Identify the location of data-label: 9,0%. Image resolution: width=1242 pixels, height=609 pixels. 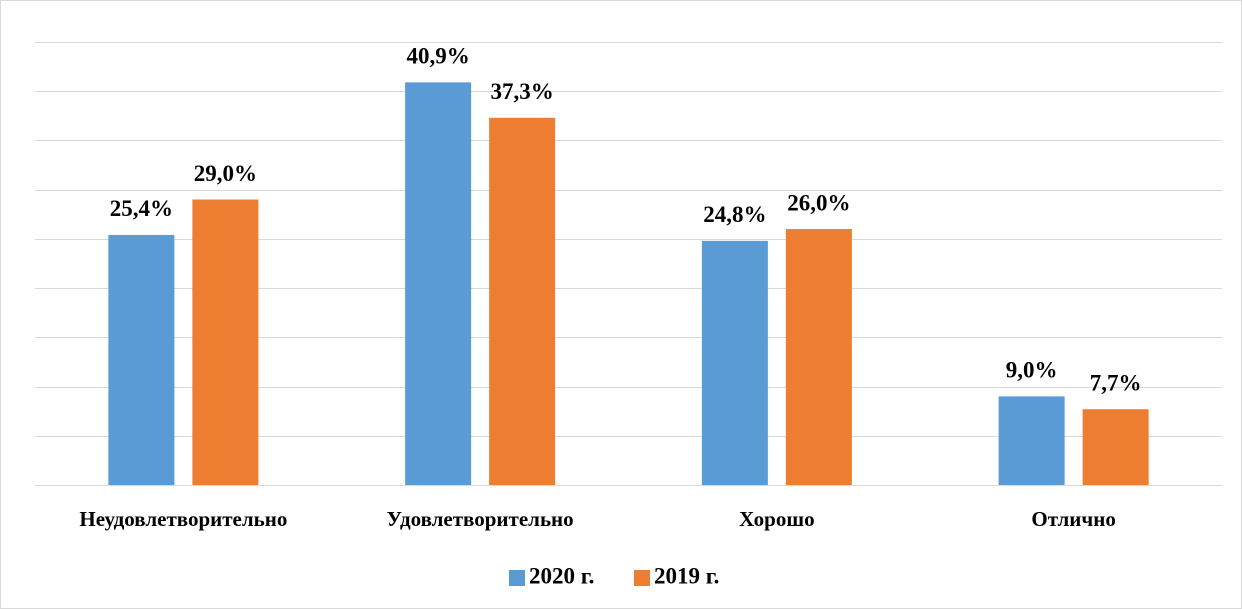
(1032, 370).